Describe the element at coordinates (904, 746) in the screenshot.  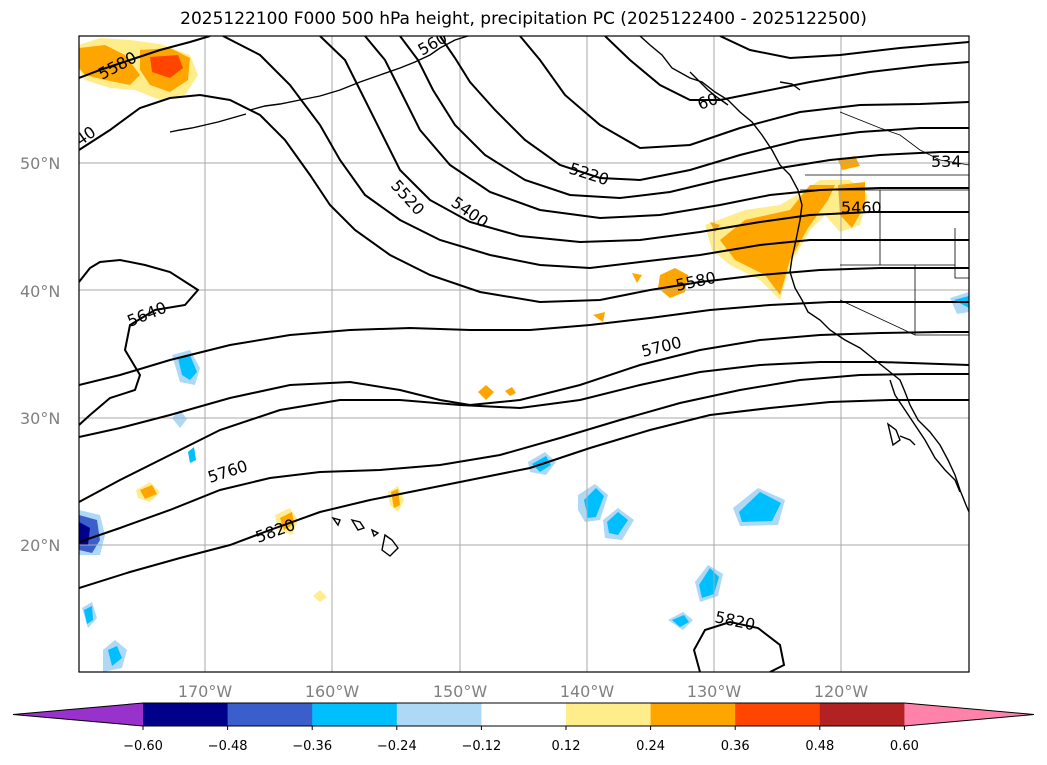
I see `colorbar-tick-label: 0.60` at that location.